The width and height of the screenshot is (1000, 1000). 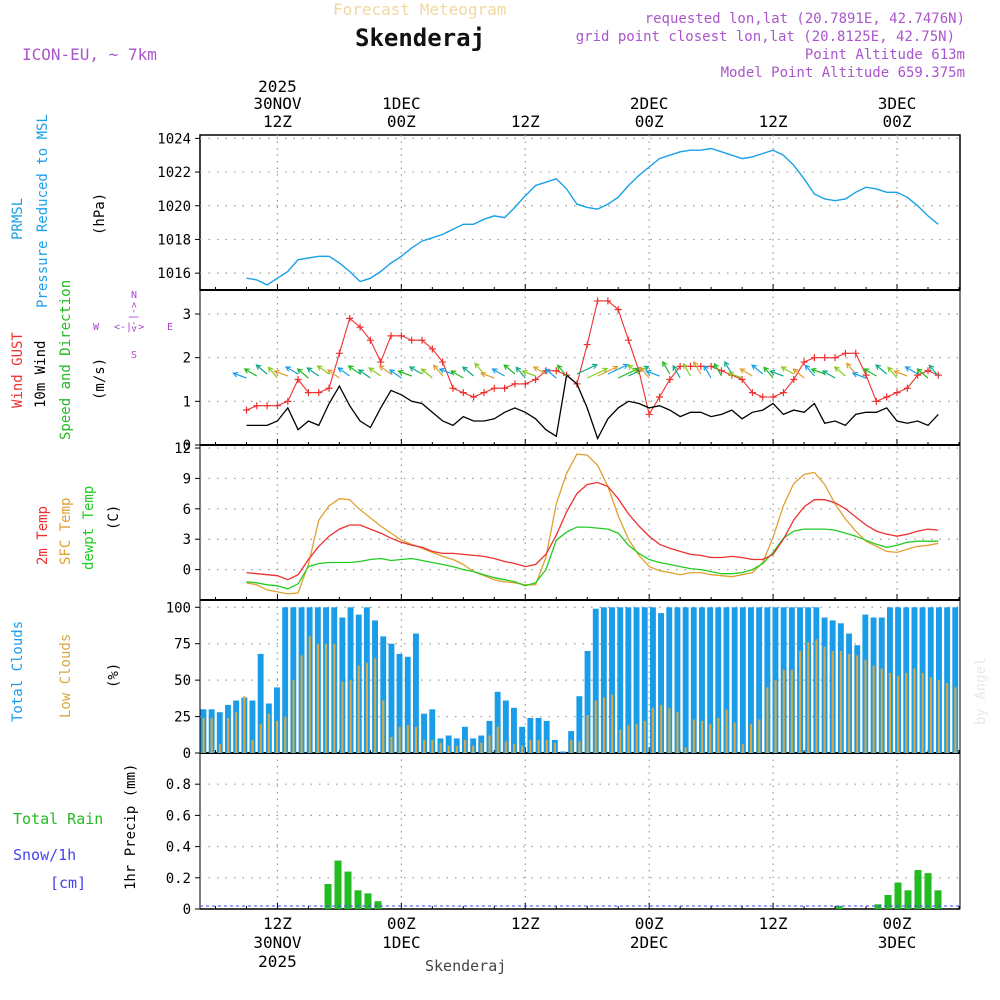 I want to click on compass-ns: <-|->, so click(x=133, y=317).